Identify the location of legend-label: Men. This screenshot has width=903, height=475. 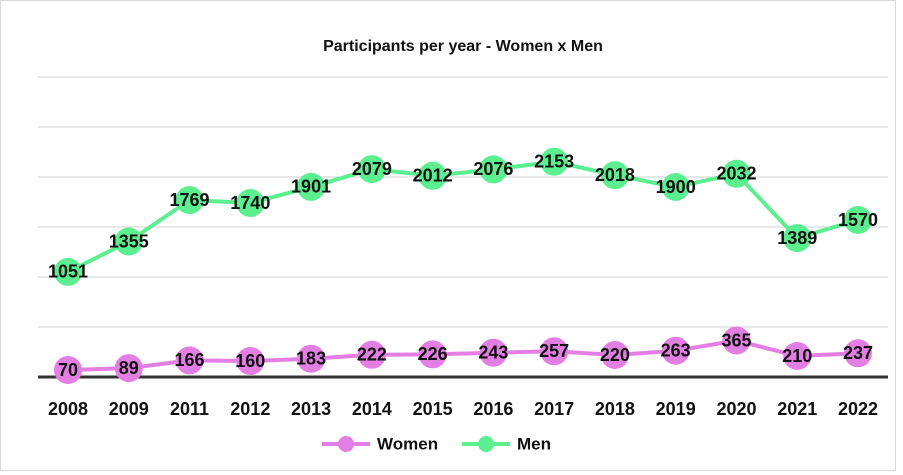
(534, 443).